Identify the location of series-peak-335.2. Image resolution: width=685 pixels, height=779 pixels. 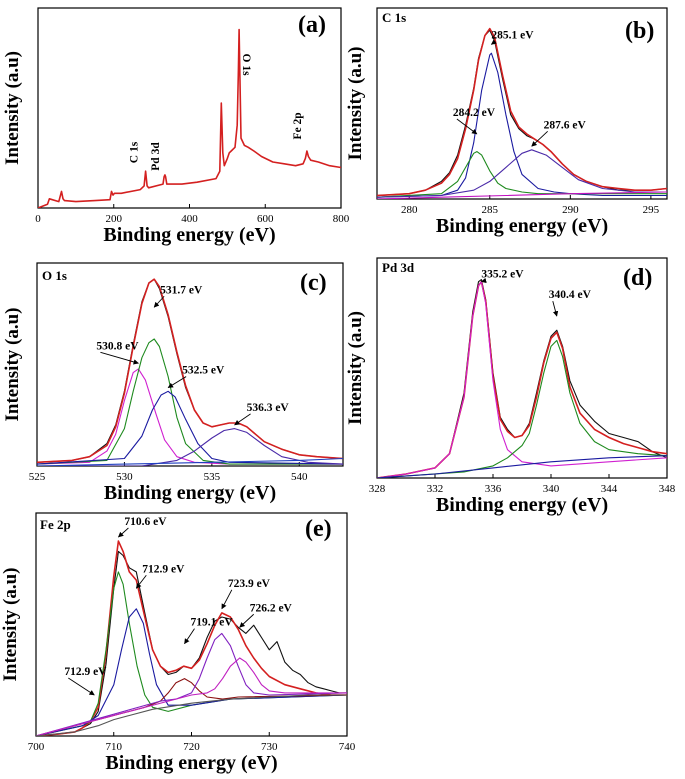
(522, 379).